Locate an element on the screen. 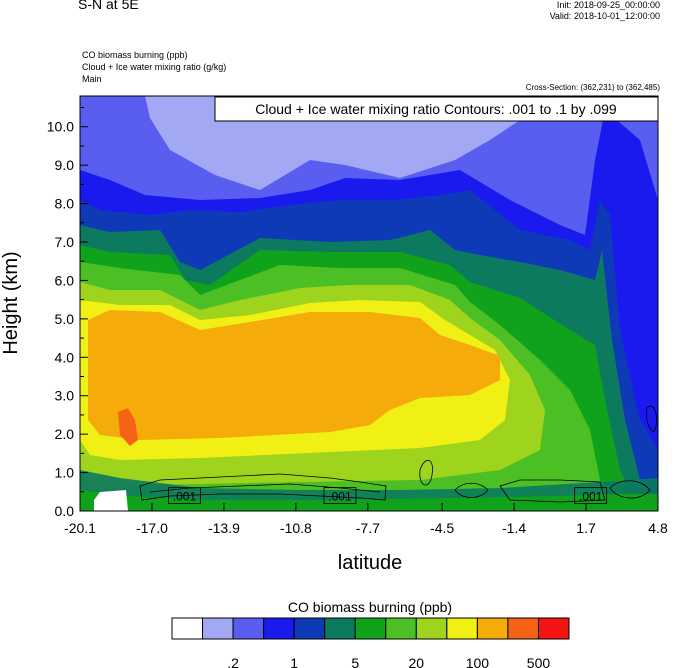 Image resolution: width=674 pixels, height=668 pixels. cross-section-label: Cross-Section: (362,231) to (362,485) is located at coordinates (592, 87).